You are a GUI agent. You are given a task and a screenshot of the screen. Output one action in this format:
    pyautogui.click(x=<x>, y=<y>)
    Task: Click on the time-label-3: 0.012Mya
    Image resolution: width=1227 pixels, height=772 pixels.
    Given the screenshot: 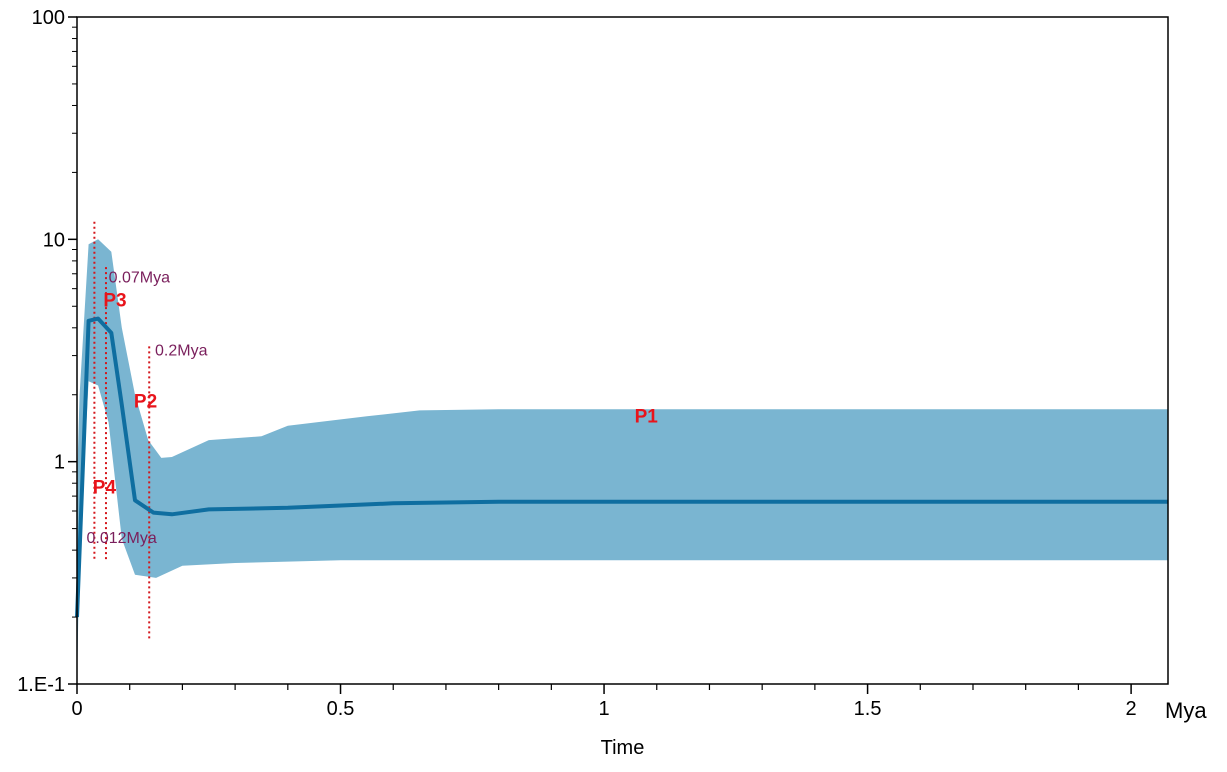 What is the action you would take?
    pyautogui.click(x=121, y=538)
    